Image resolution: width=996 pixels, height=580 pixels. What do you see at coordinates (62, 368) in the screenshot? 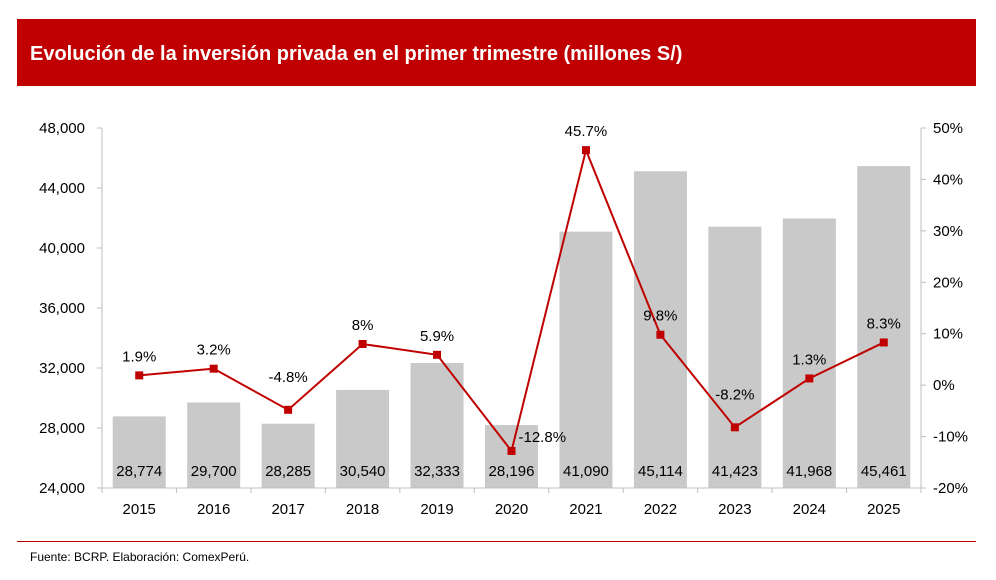
I see `left-tick-label: 32,000` at bounding box center [62, 368].